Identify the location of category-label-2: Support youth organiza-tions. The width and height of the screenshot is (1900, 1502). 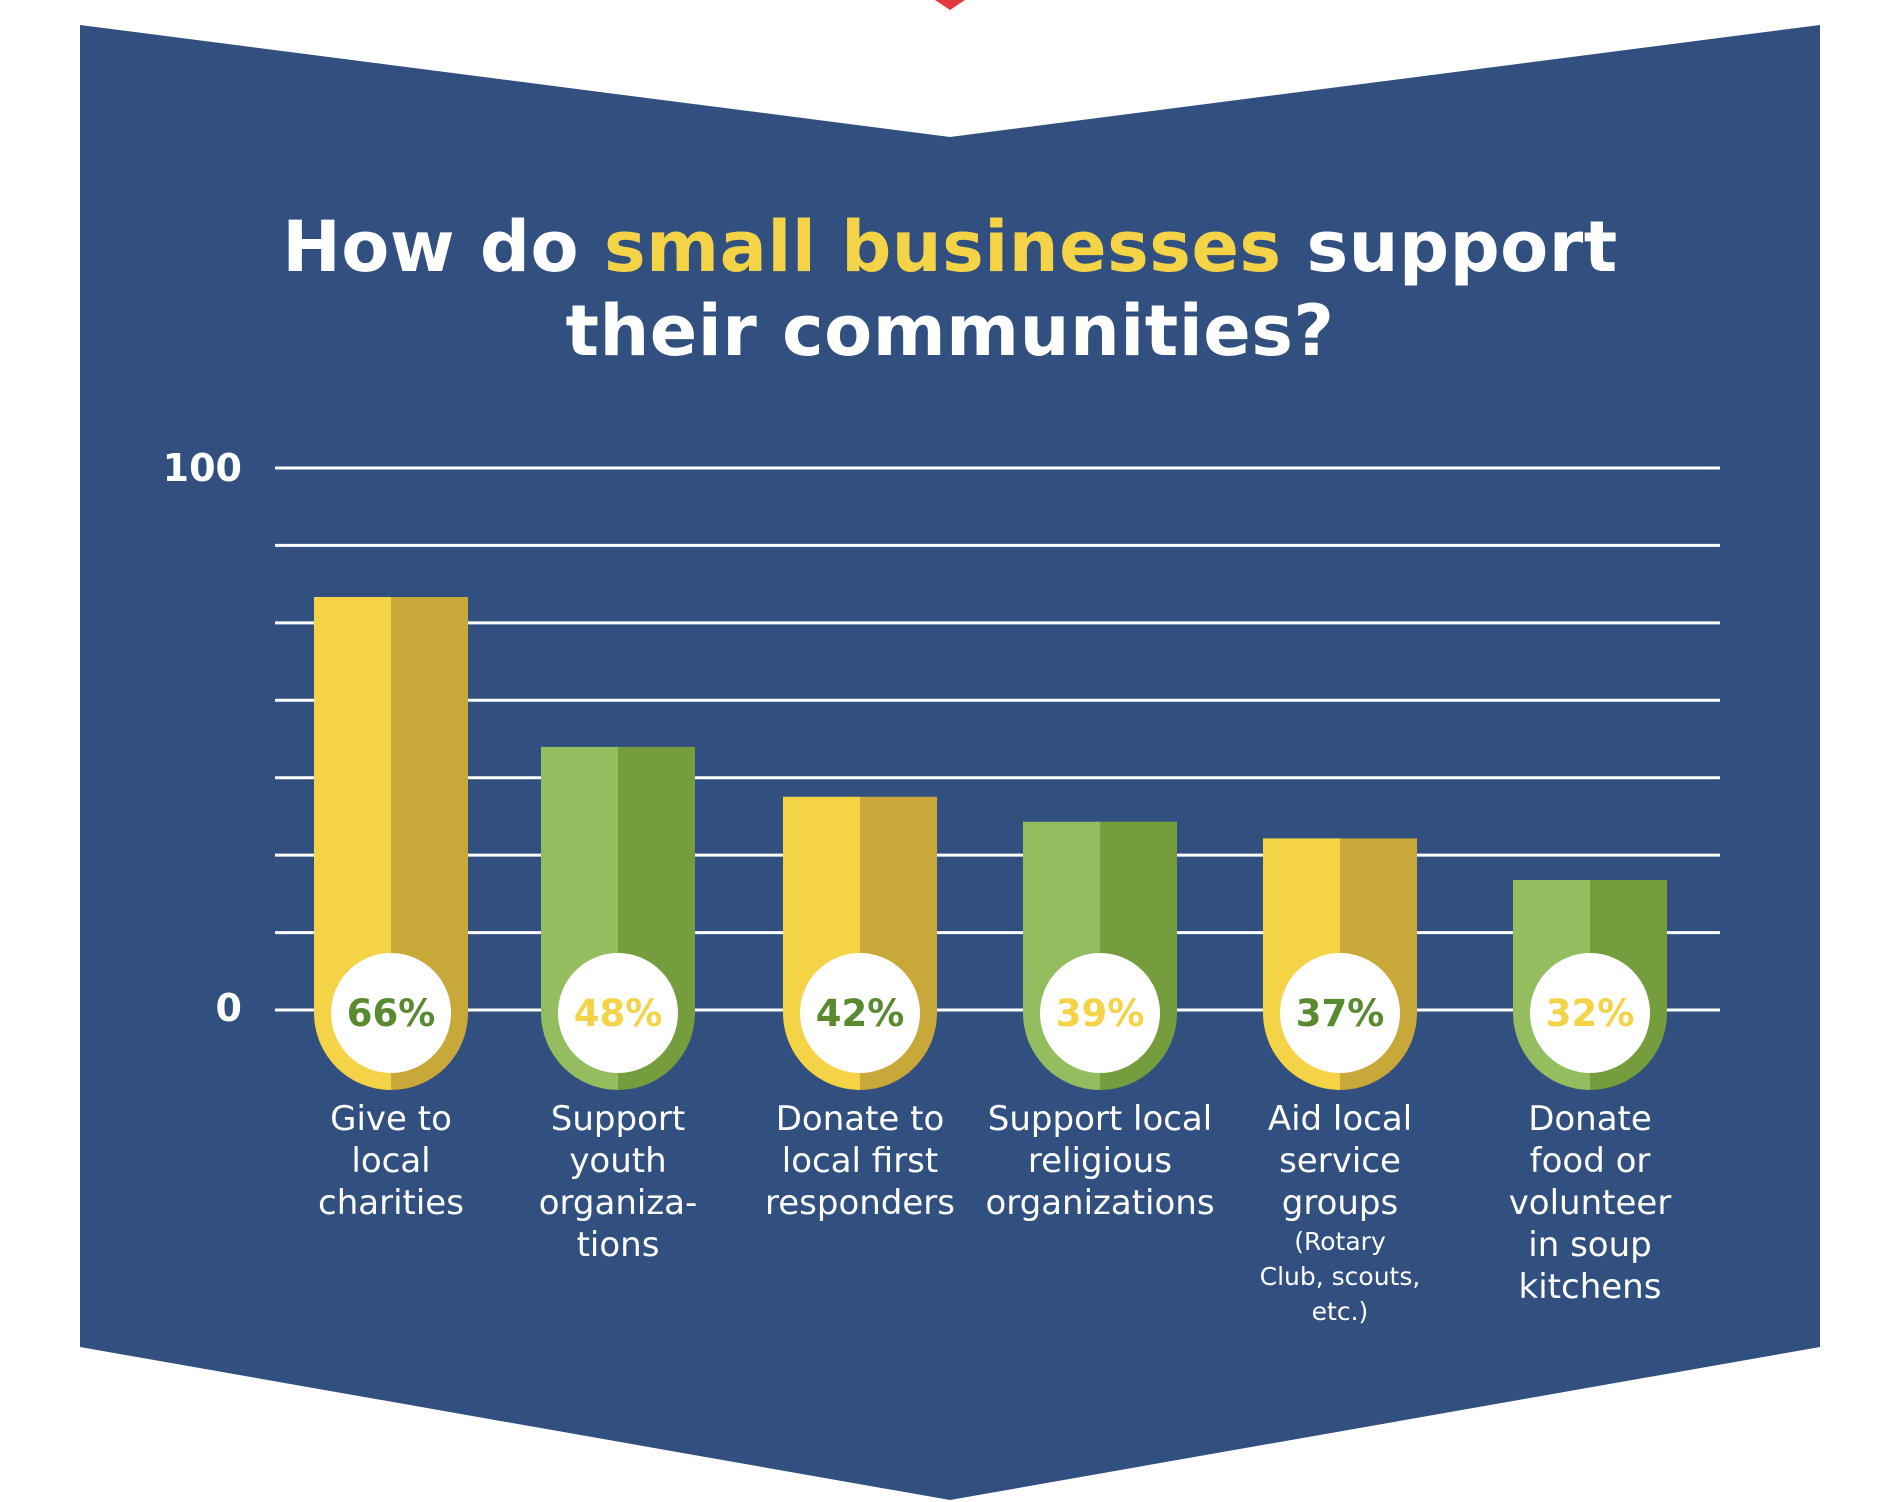
(618, 1182).